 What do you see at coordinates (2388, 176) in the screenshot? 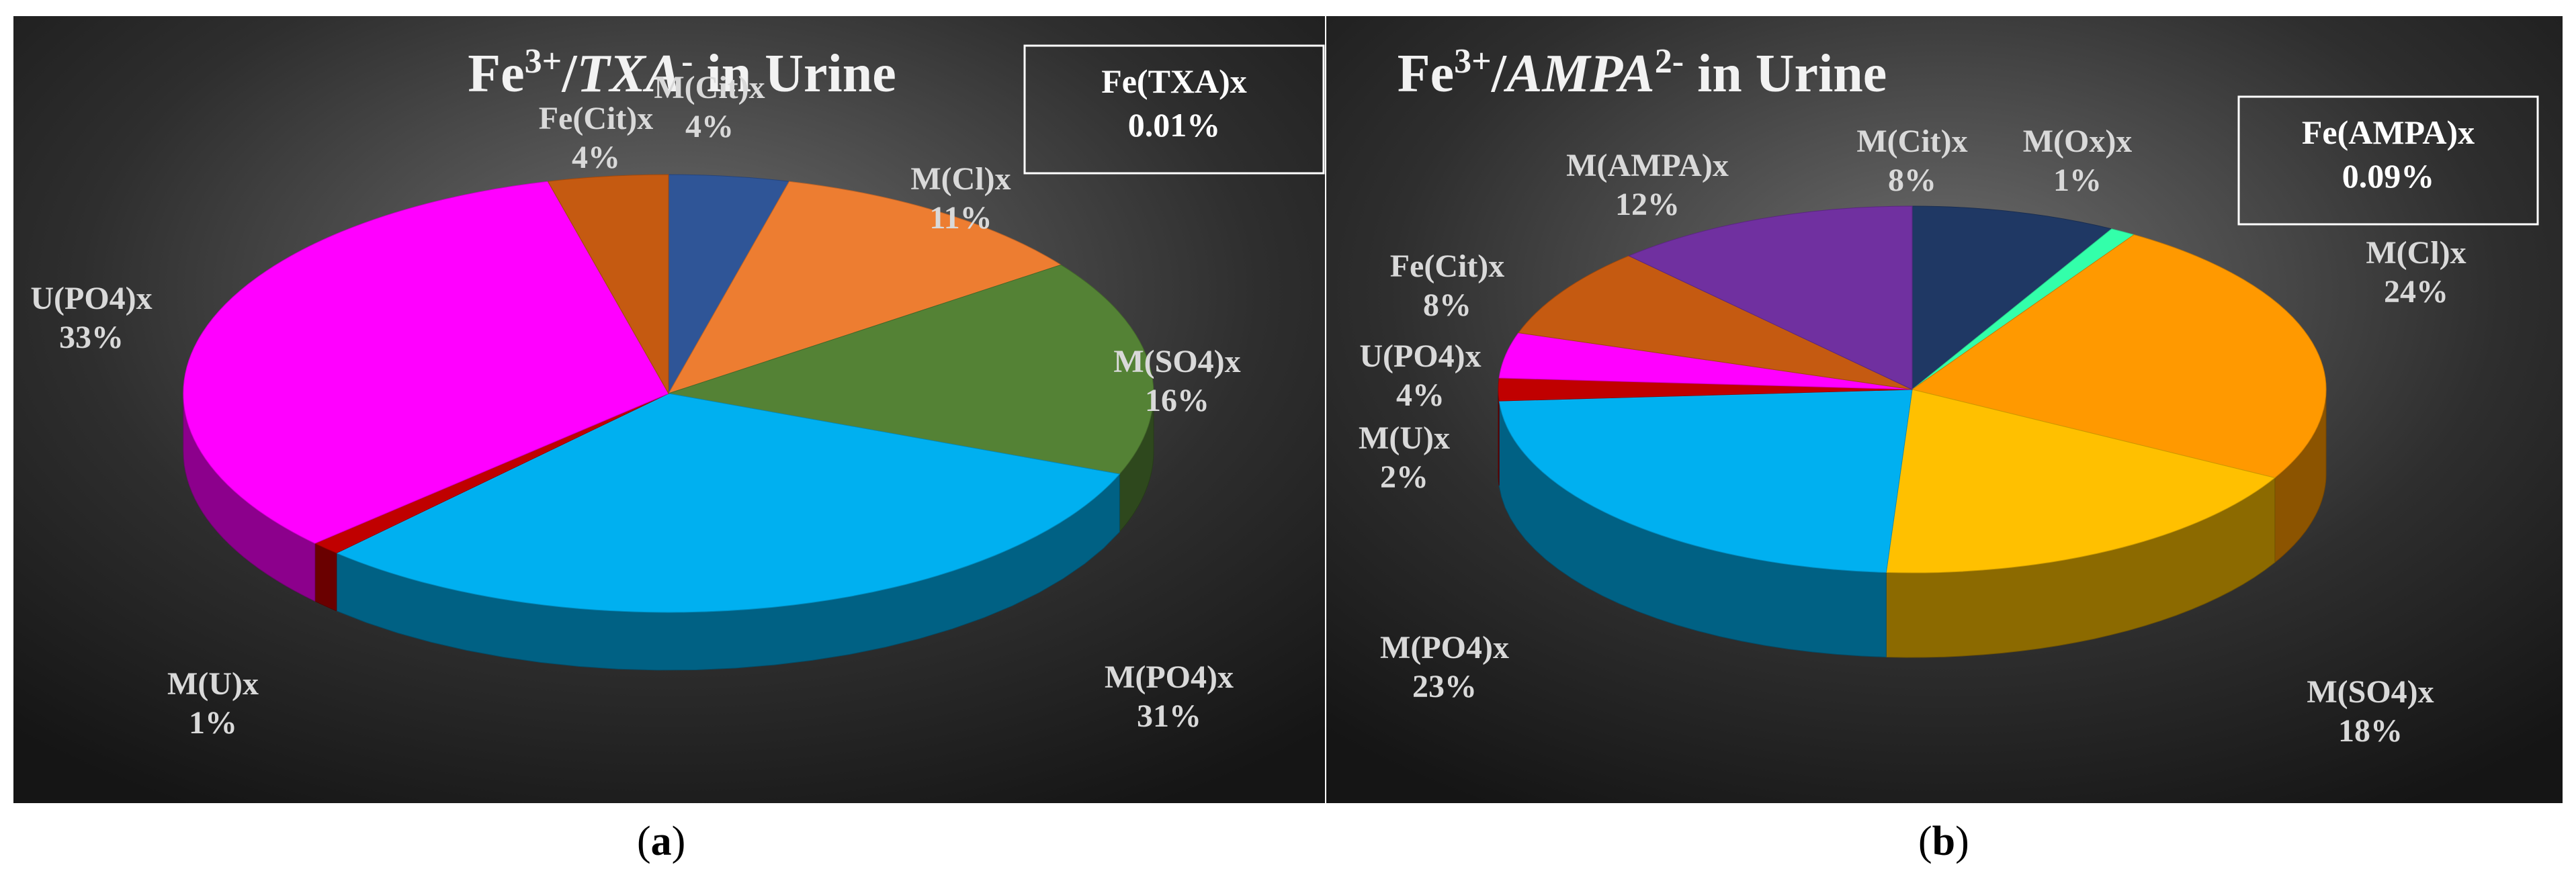
I see `note-box-value: 0.09%` at bounding box center [2388, 176].